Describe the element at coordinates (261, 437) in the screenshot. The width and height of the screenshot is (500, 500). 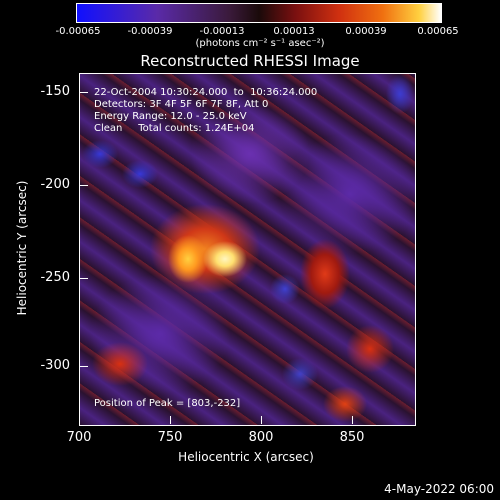
I see `x-tick-label: 800` at that location.